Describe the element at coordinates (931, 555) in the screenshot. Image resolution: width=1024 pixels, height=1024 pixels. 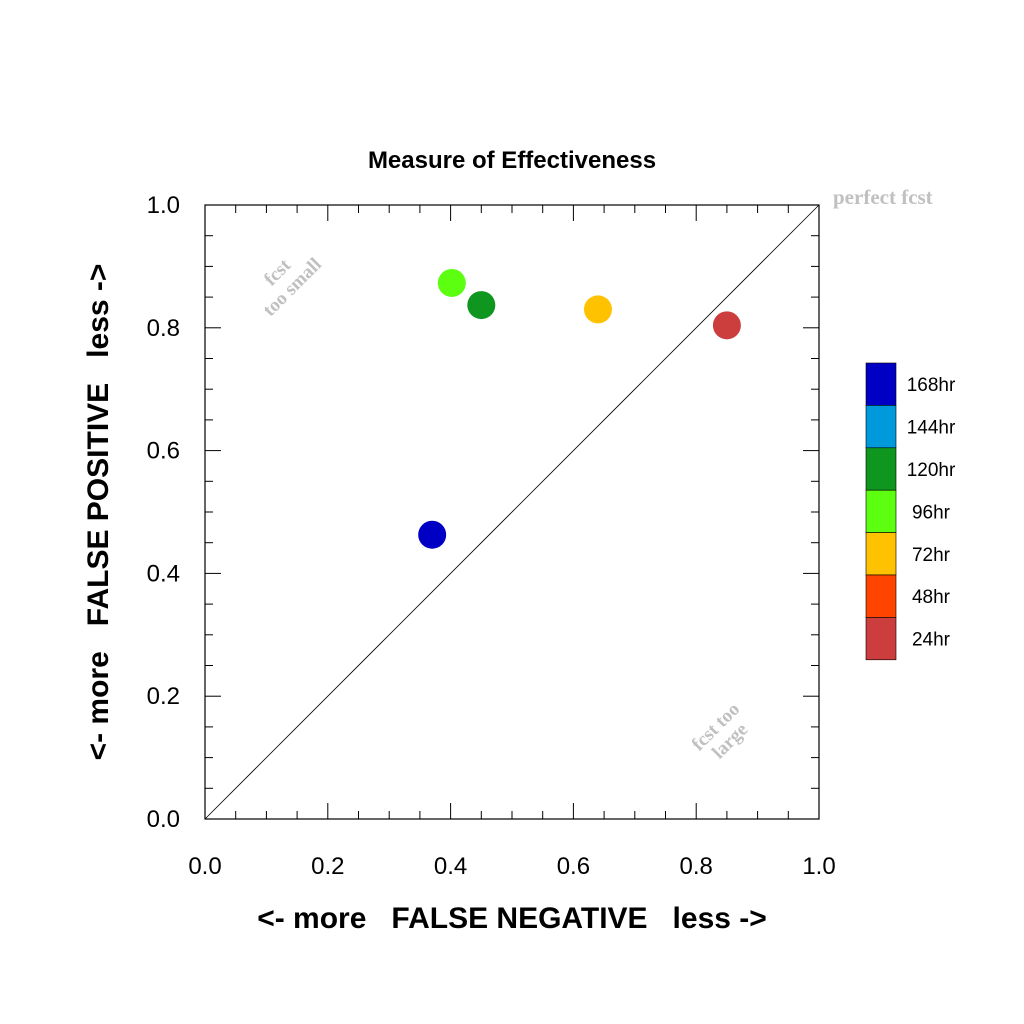
I see `legend-label-72hr: 72hr` at that location.